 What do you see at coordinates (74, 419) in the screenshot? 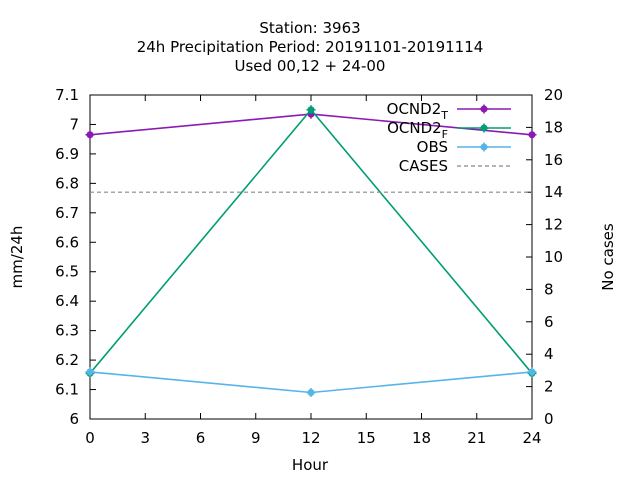
I see `y-tick-label: 6` at bounding box center [74, 419].